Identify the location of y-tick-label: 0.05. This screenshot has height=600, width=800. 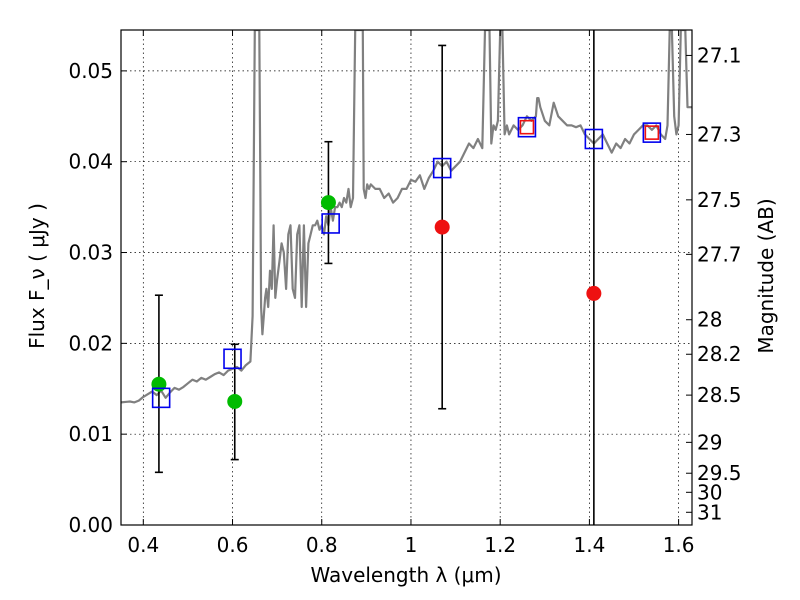
(90, 71).